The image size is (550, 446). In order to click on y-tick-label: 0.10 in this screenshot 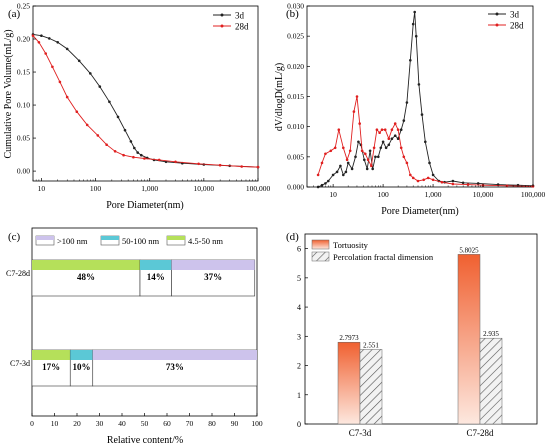, I will do `click(23, 105)`.